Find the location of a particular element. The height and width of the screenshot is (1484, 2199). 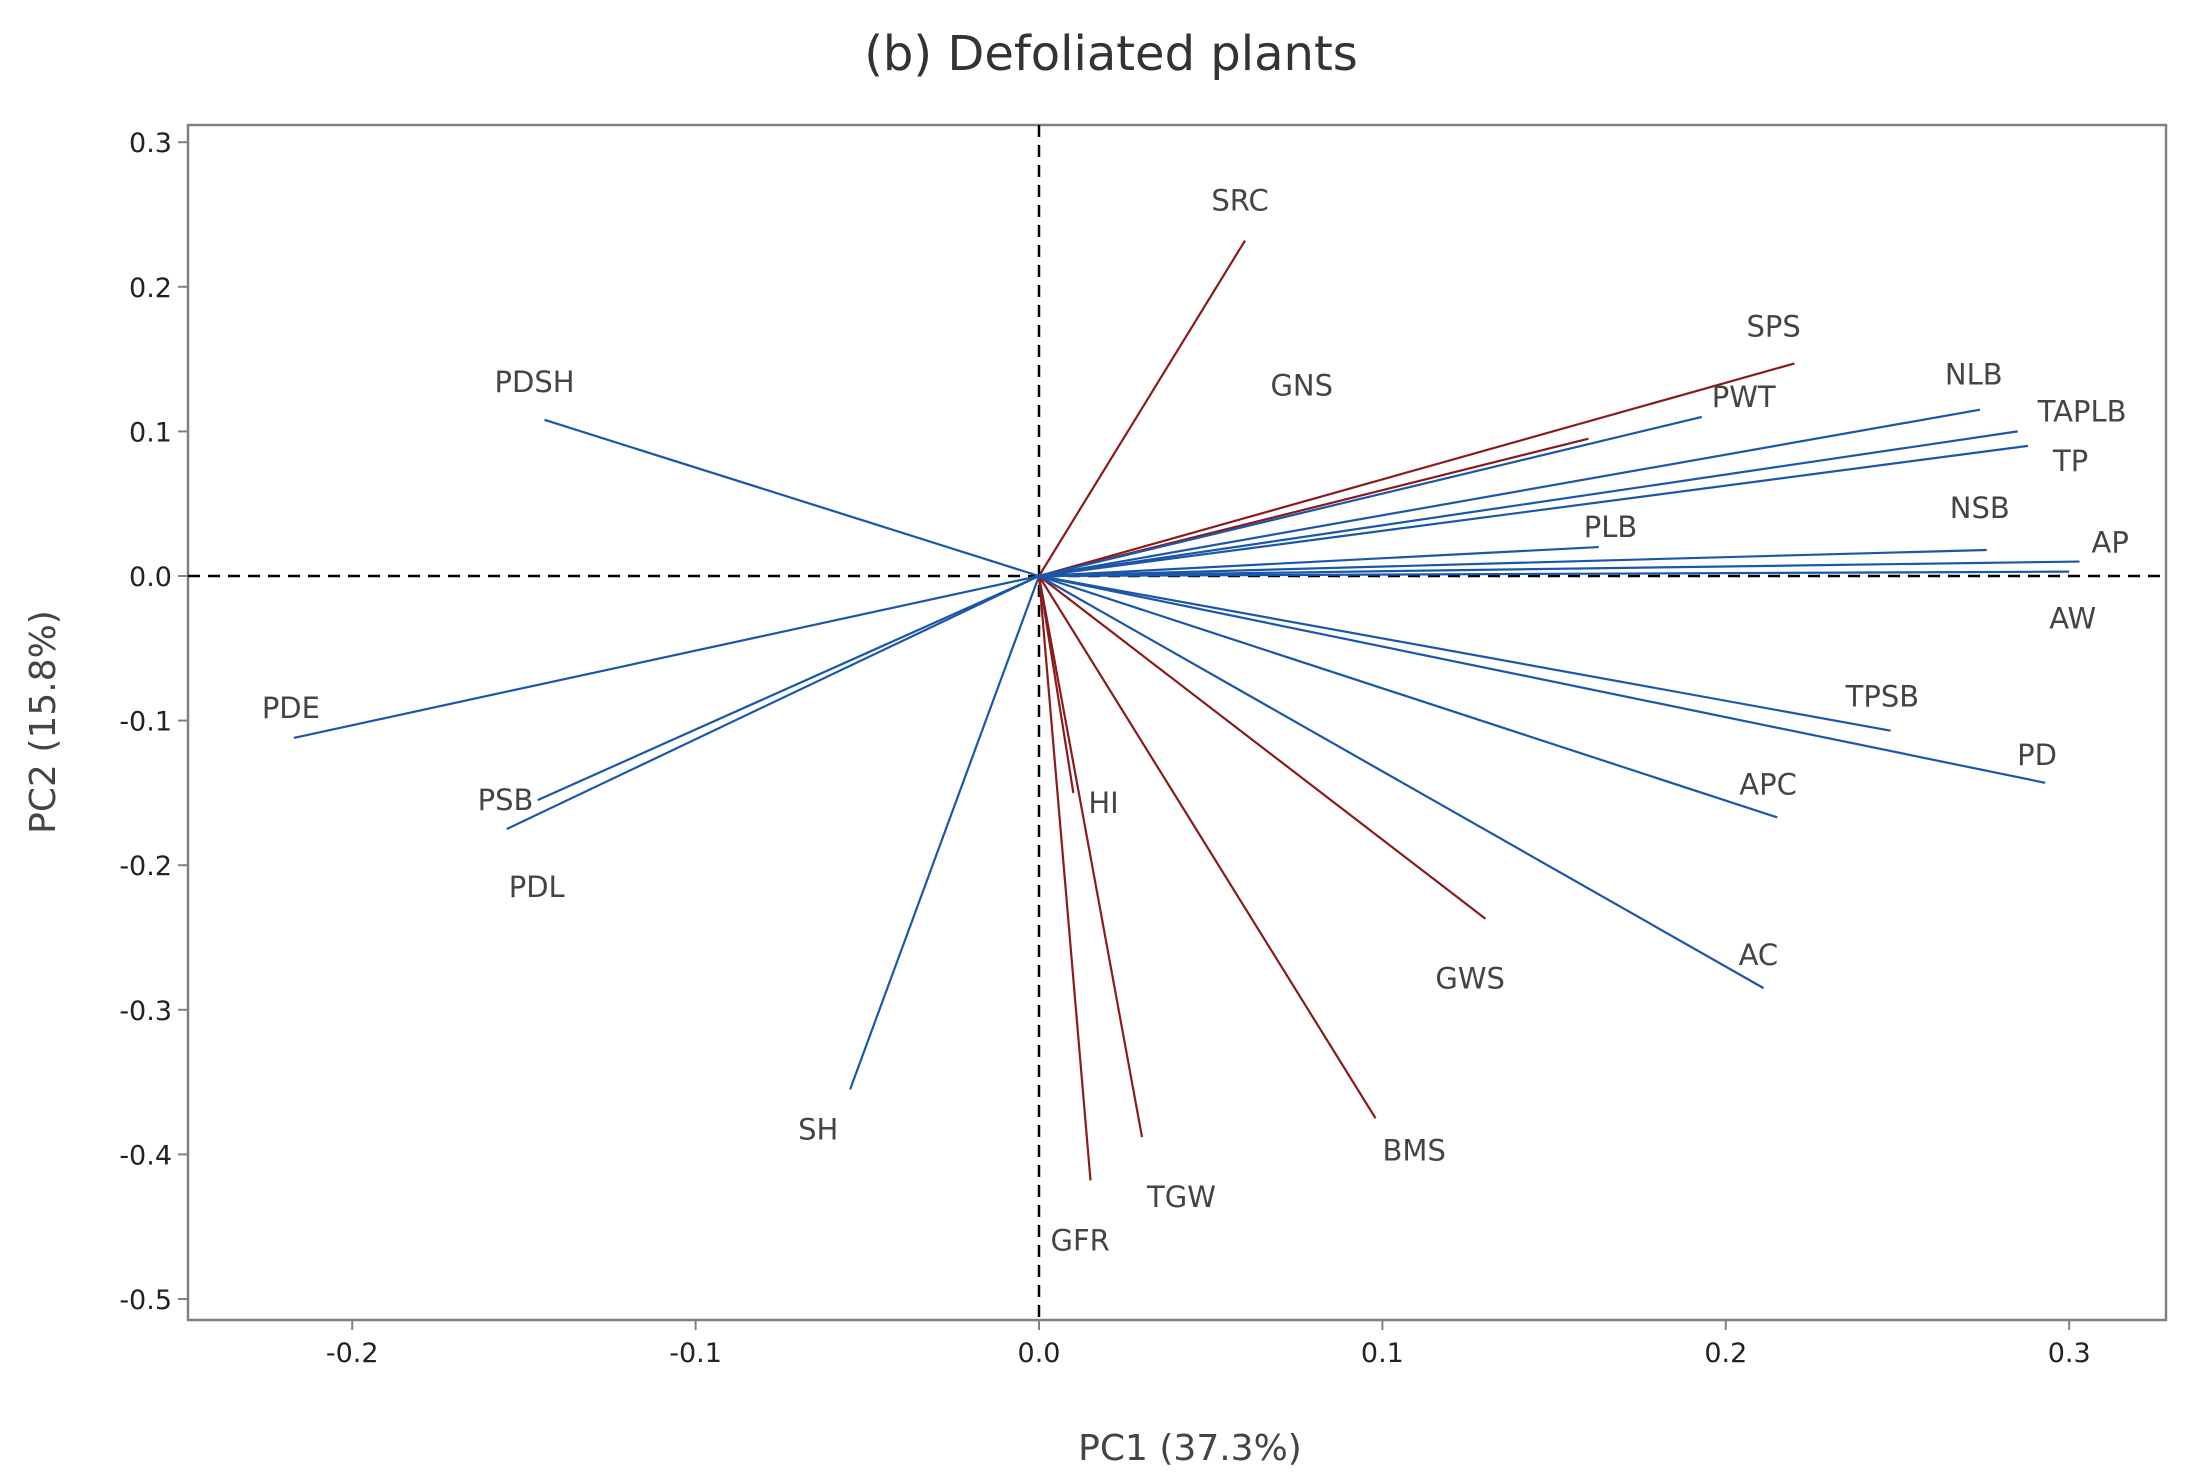

x-tick-label: -0.1 is located at coordinates (695, 1353).